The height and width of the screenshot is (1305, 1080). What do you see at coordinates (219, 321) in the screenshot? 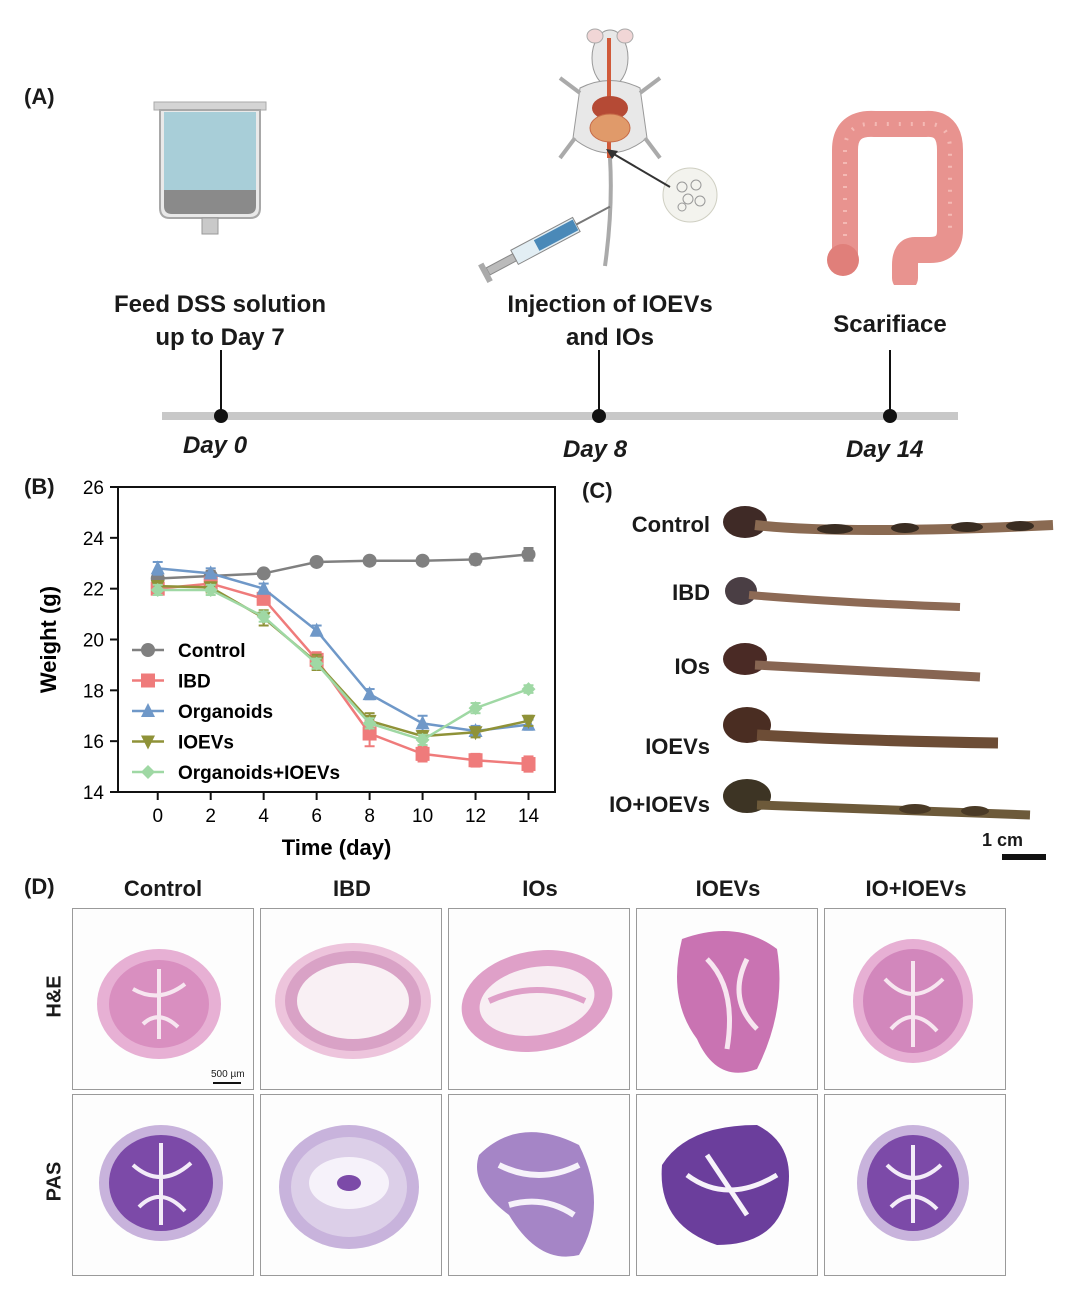
I see `step-feed-dss: Feed DSS solution up to Day 7` at bounding box center [219, 321].